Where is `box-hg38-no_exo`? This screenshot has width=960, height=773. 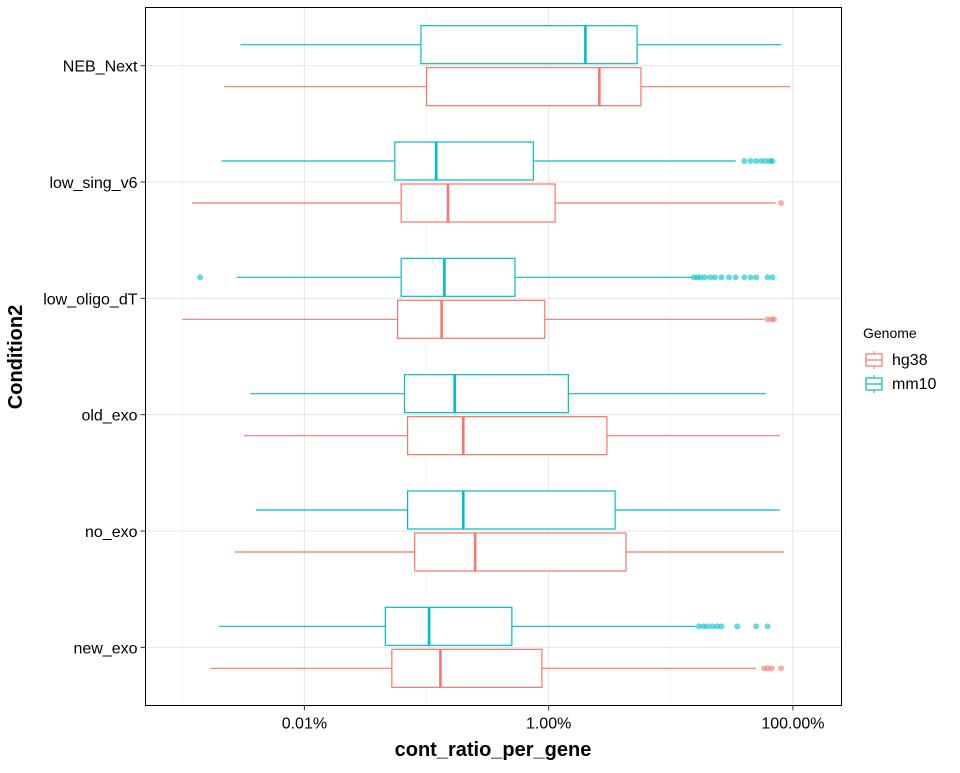
box-hg38-no_exo is located at coordinates (509, 552).